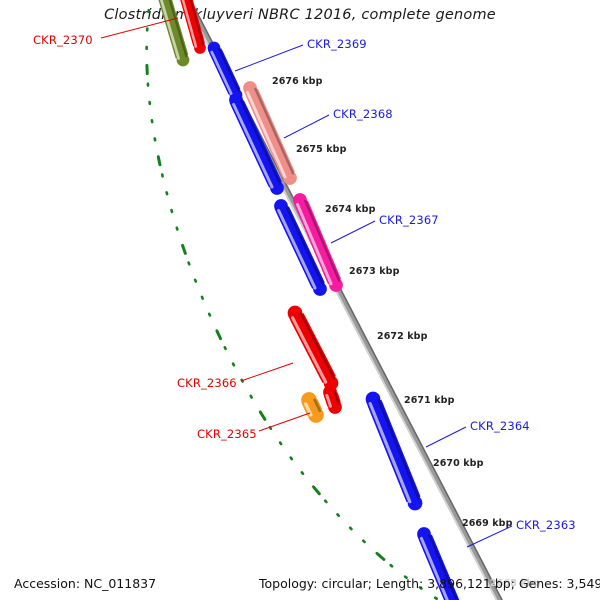  Describe the element at coordinates (256, 144) in the screenshot. I see `gene-ckr-2369-b` at that location.